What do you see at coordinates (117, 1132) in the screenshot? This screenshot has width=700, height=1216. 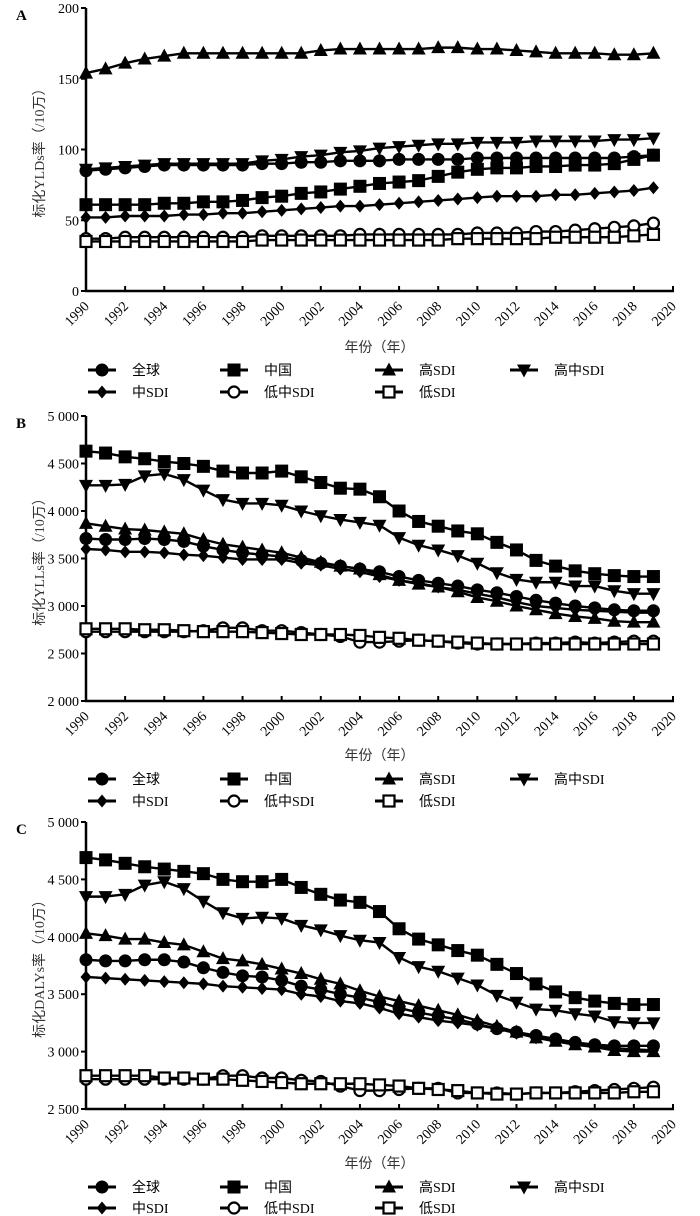 I see `x-tick-label: 1992` at bounding box center [117, 1132].